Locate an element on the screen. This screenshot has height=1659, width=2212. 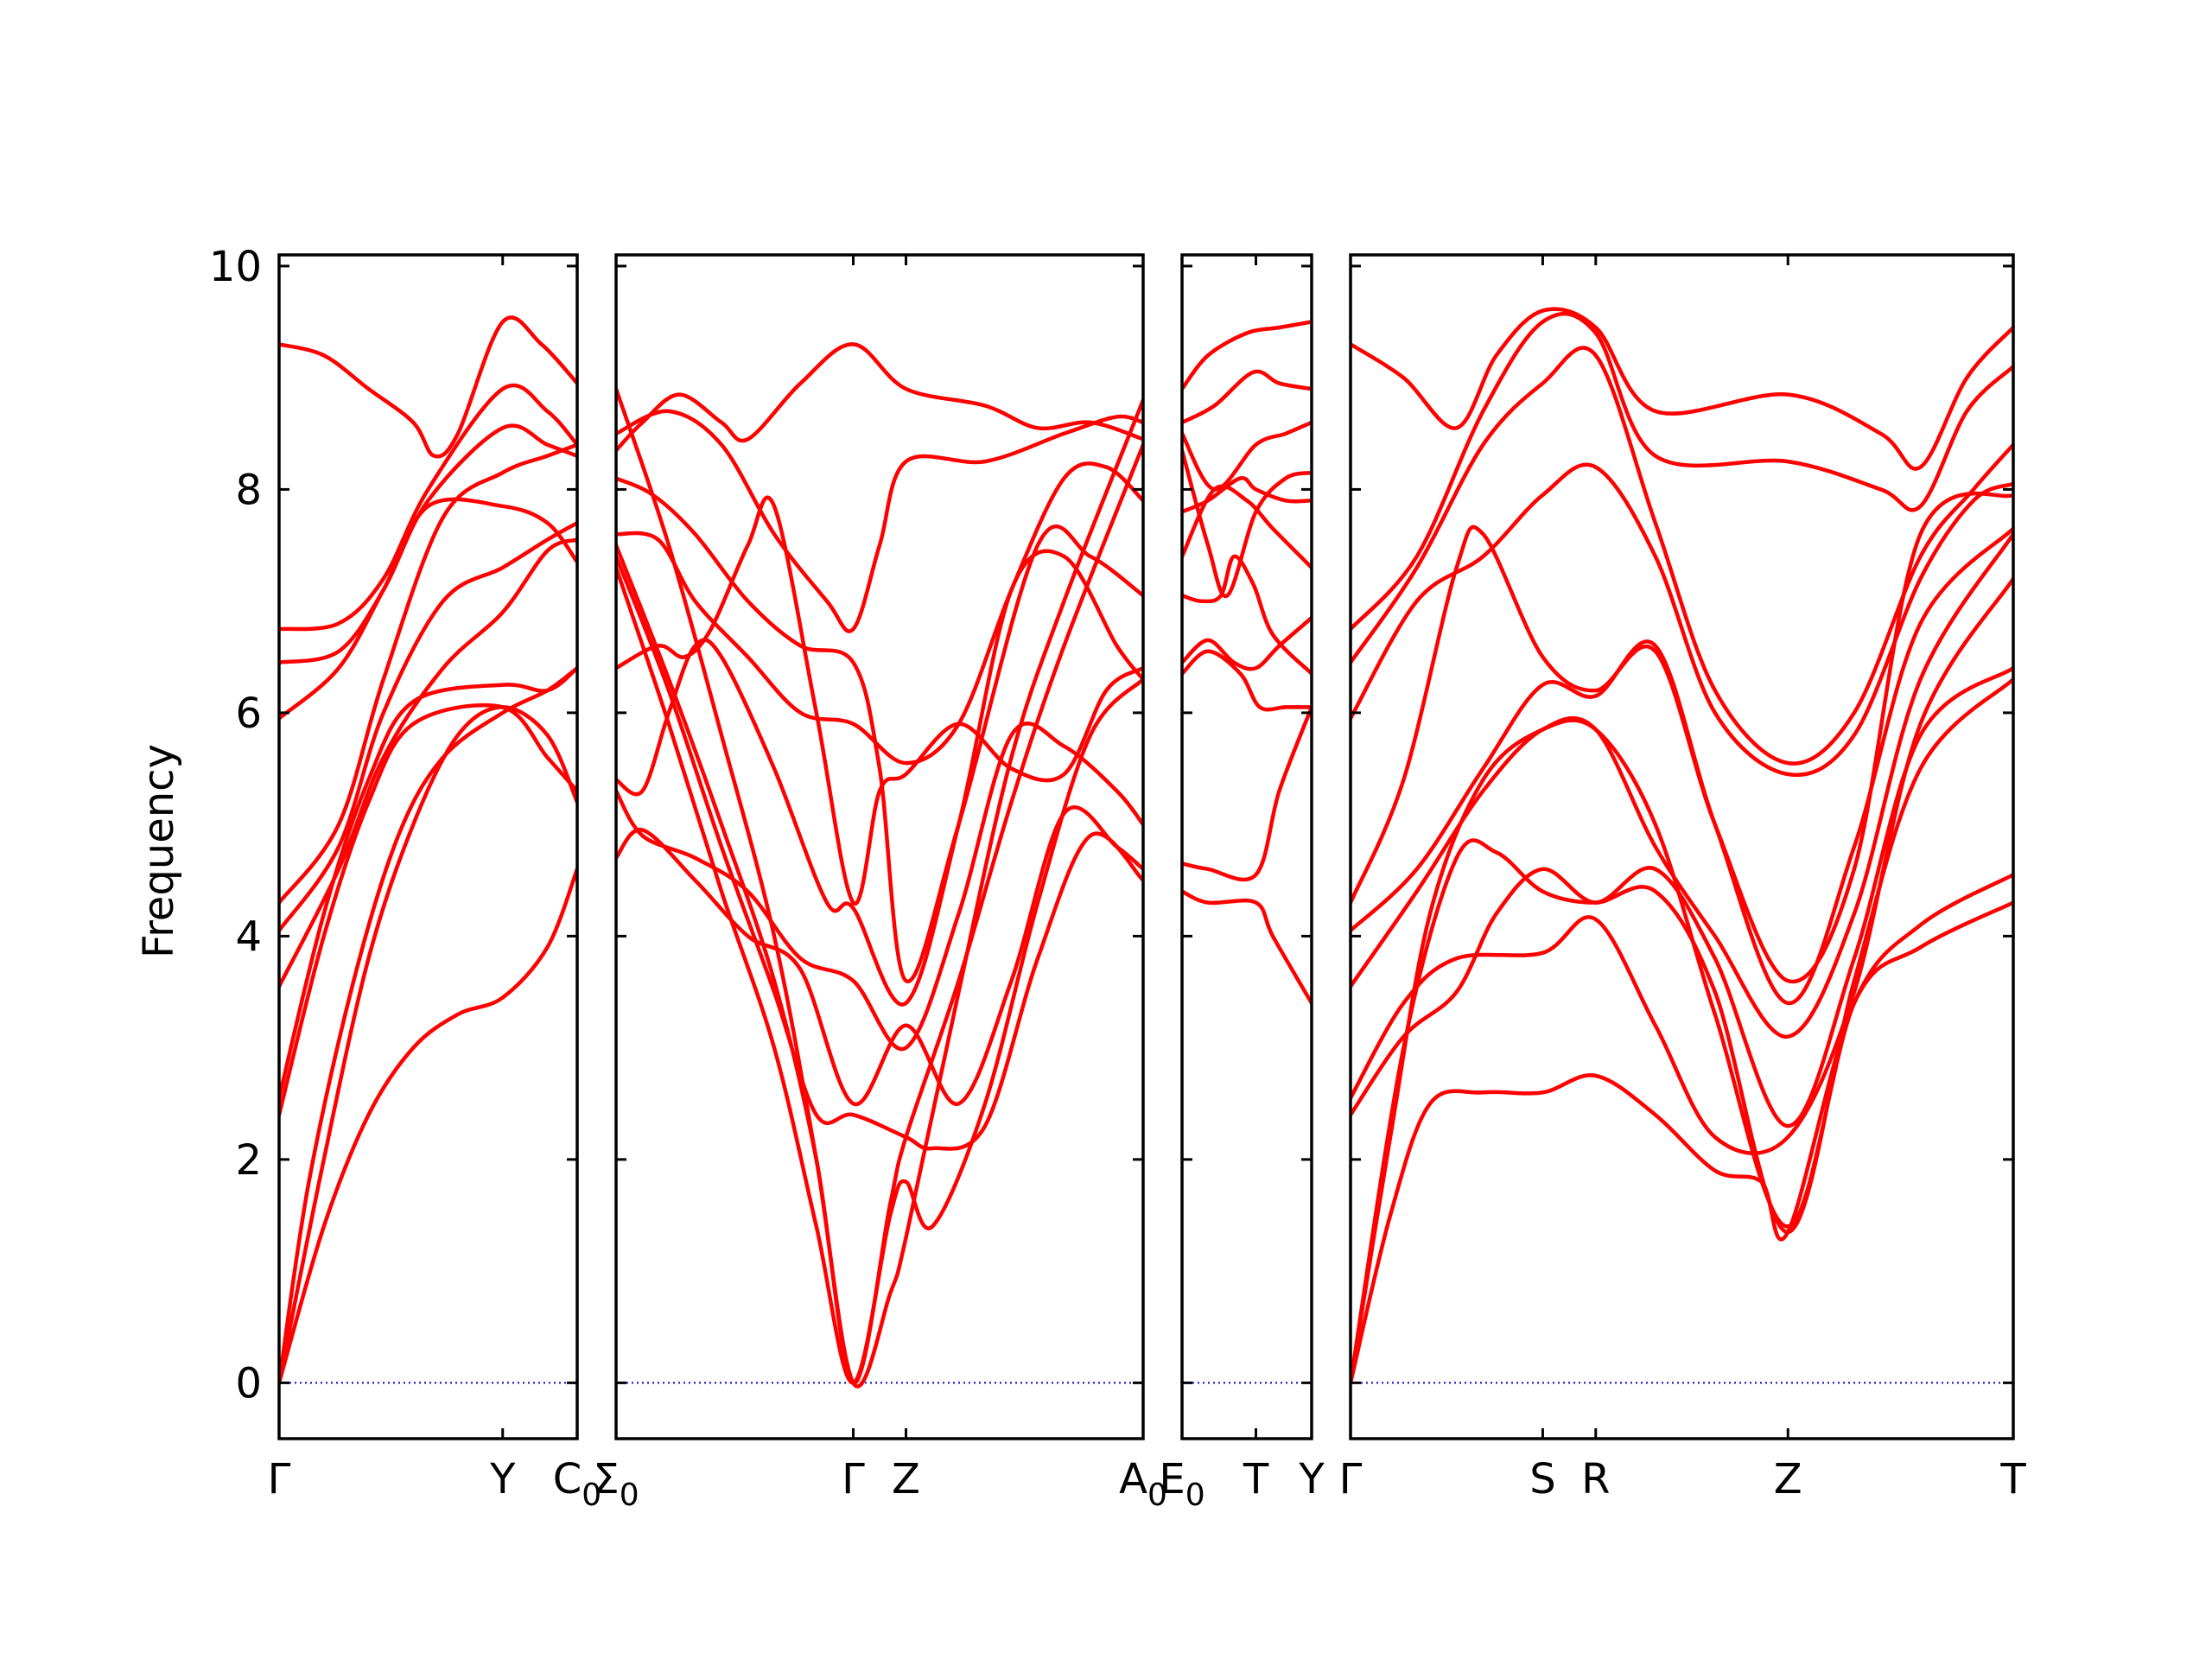
x-tick-label: S is located at coordinates (1542, 1479).